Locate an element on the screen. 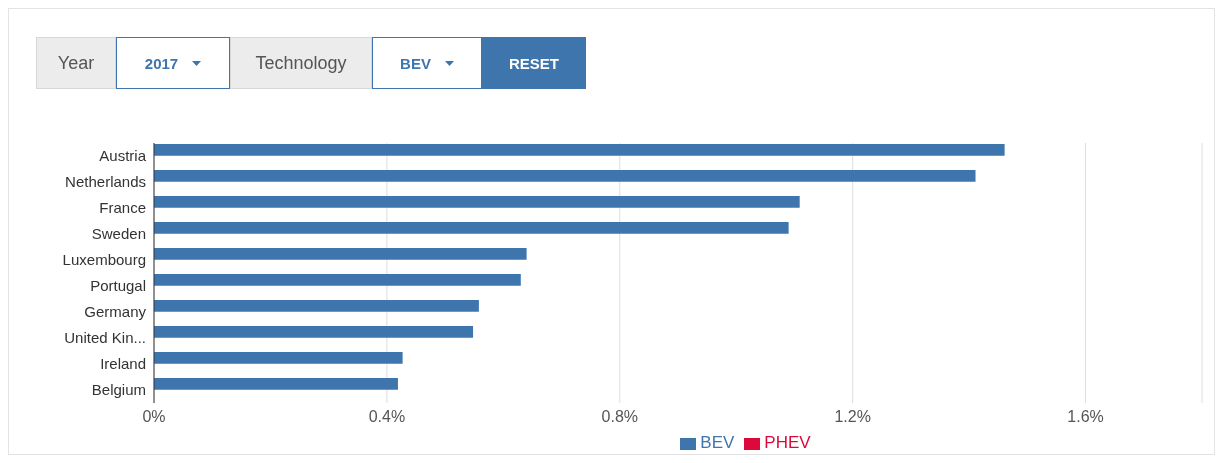 The width and height of the screenshot is (1223, 463). x-tick-label: 1.6% is located at coordinates (1085, 417).